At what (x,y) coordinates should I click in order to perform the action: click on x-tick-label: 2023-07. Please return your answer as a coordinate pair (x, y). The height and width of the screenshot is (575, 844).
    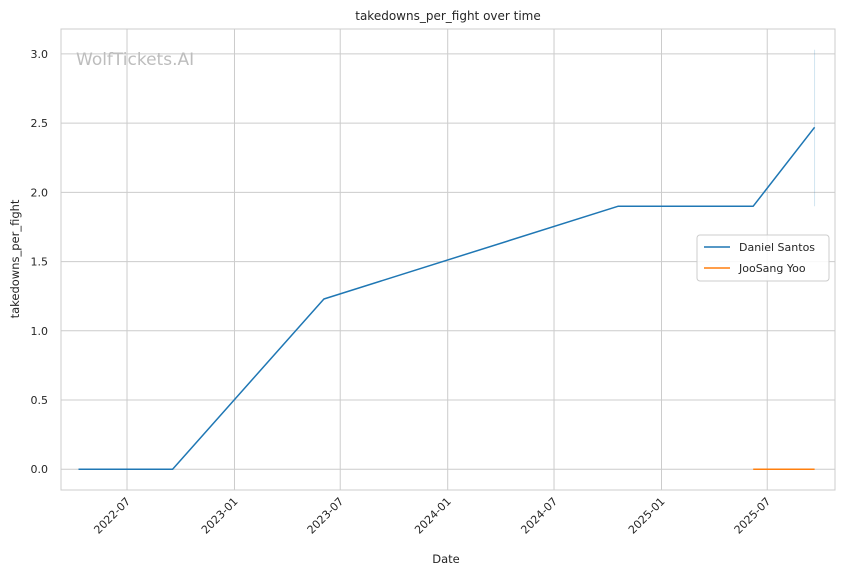
    Looking at the image, I should click on (326, 516).